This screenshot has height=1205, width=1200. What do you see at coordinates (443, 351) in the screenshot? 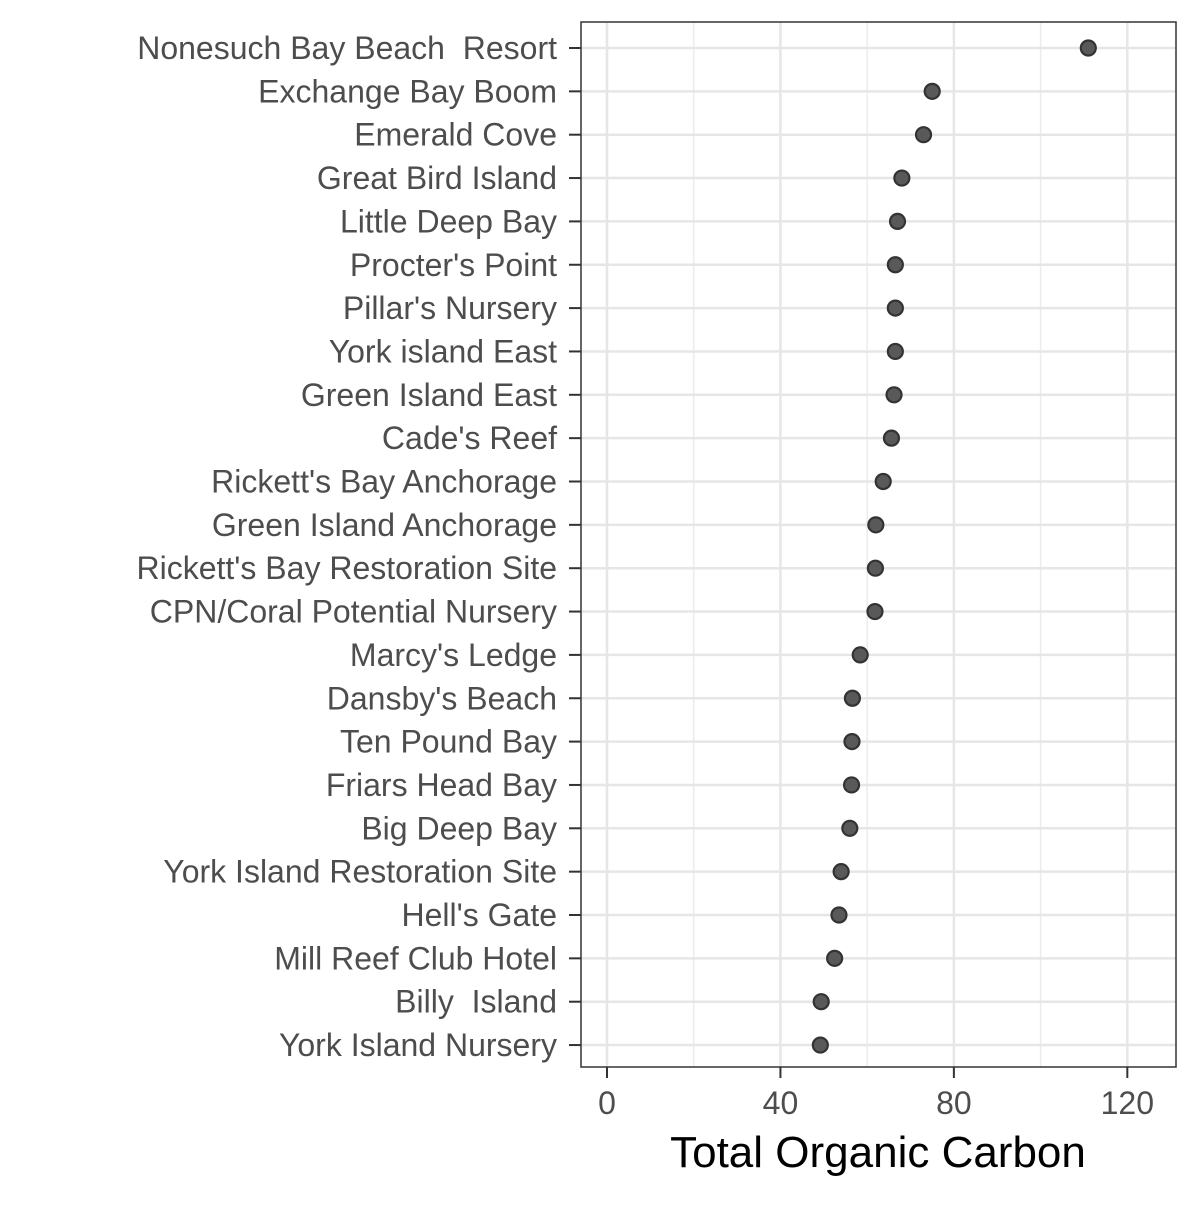
I see `y-tick-label: York island East` at bounding box center [443, 351].